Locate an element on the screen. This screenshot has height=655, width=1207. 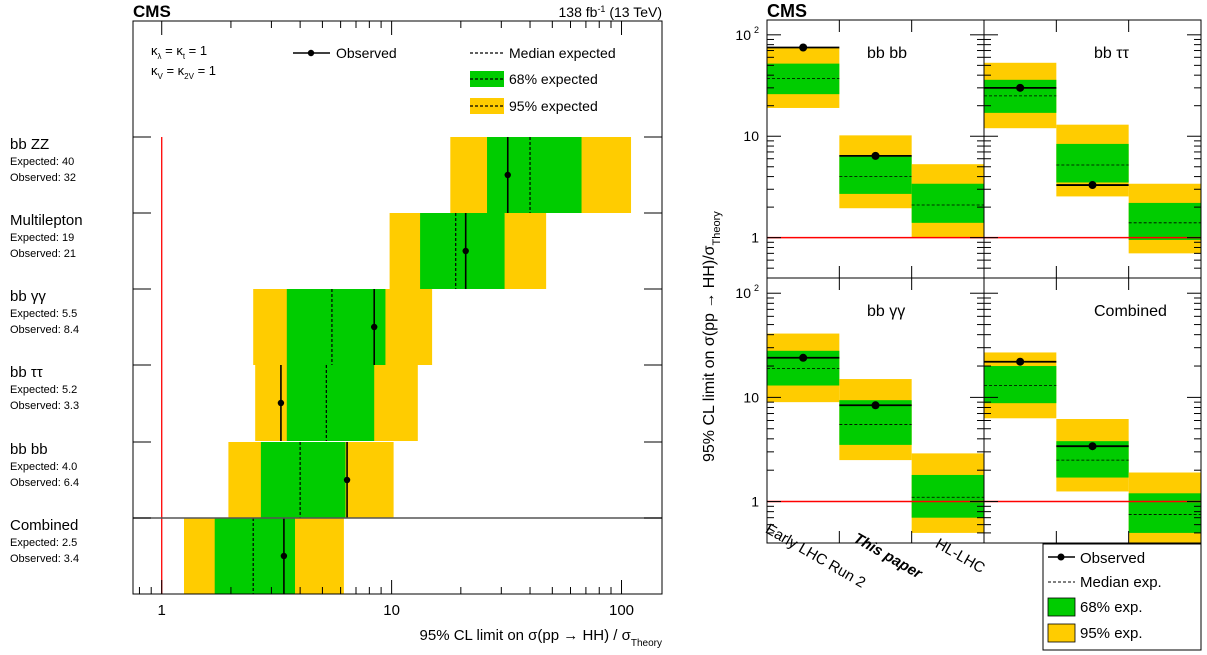
x-tick-label: 10 is located at coordinates (391, 610).